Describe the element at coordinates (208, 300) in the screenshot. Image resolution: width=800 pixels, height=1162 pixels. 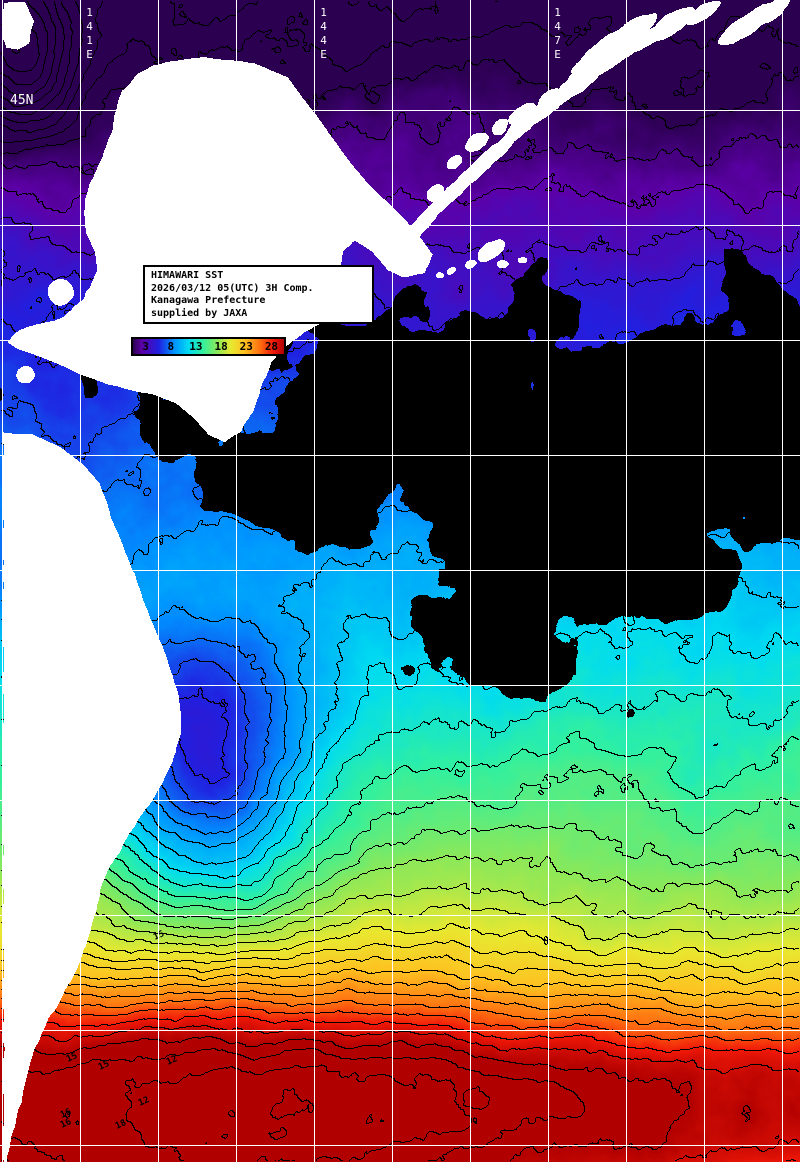
I see `info-line-region: Kanagawa Prefecture` at that location.